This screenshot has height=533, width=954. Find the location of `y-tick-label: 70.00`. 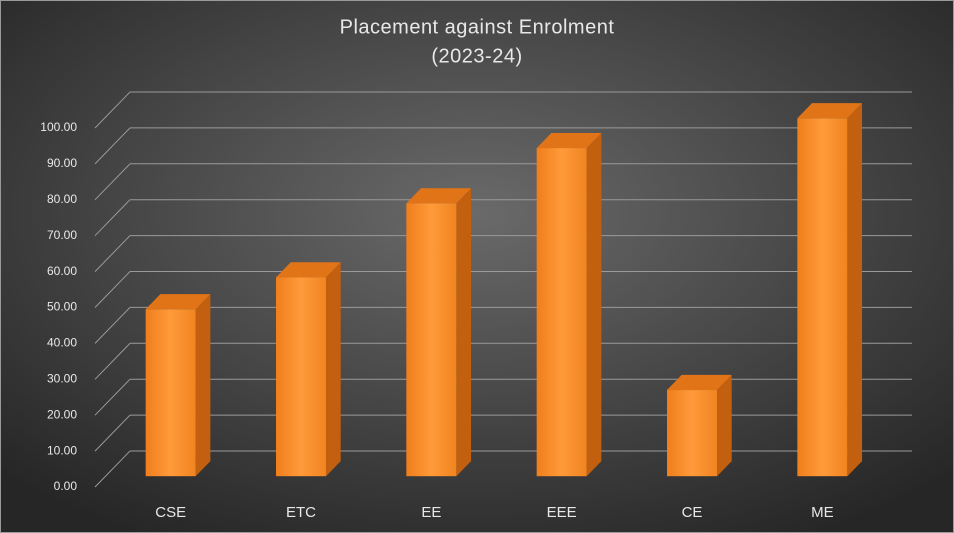

y-tick-label: 70.00 is located at coordinates (62, 235).